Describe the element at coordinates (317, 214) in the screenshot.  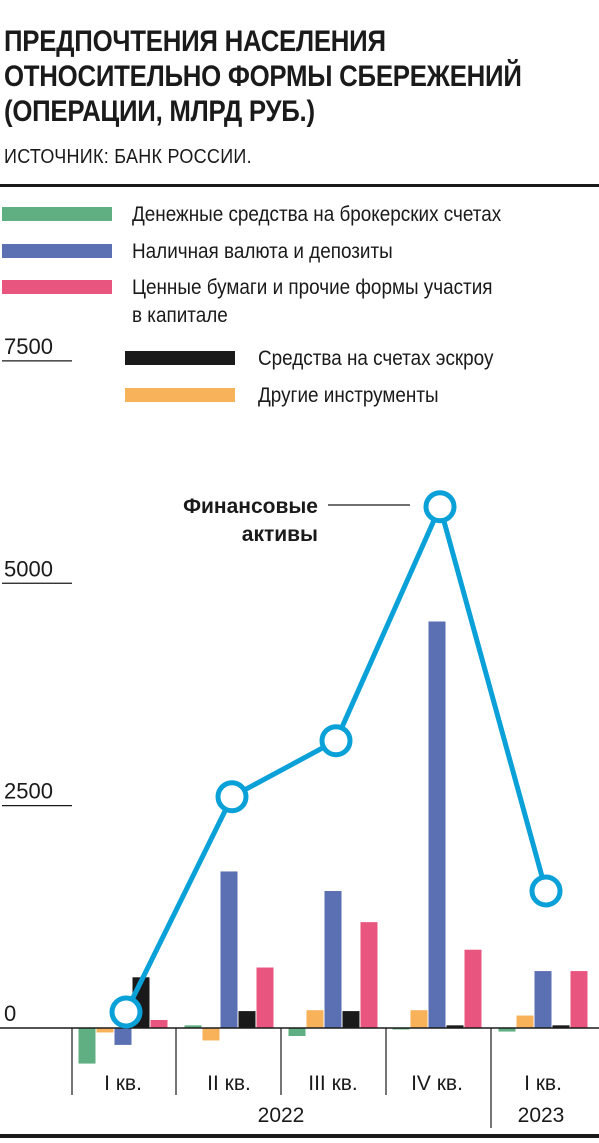
I see `legend-label-brokerage: Денежные средства на брокерских счетах` at that location.